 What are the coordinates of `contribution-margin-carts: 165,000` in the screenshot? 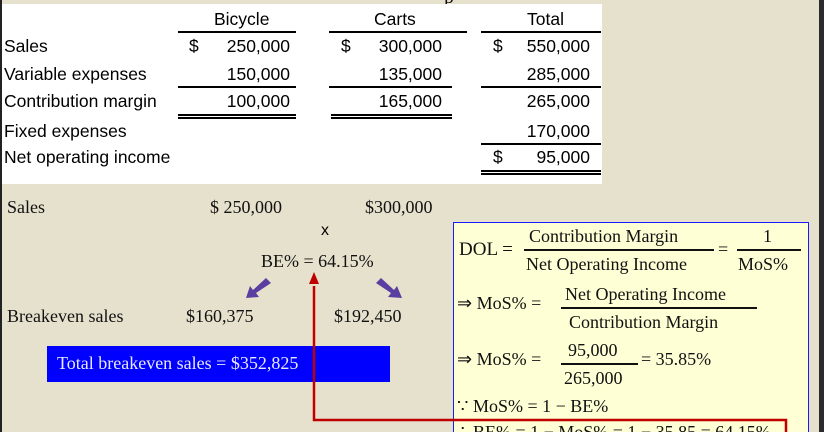 It's located at (410, 101).